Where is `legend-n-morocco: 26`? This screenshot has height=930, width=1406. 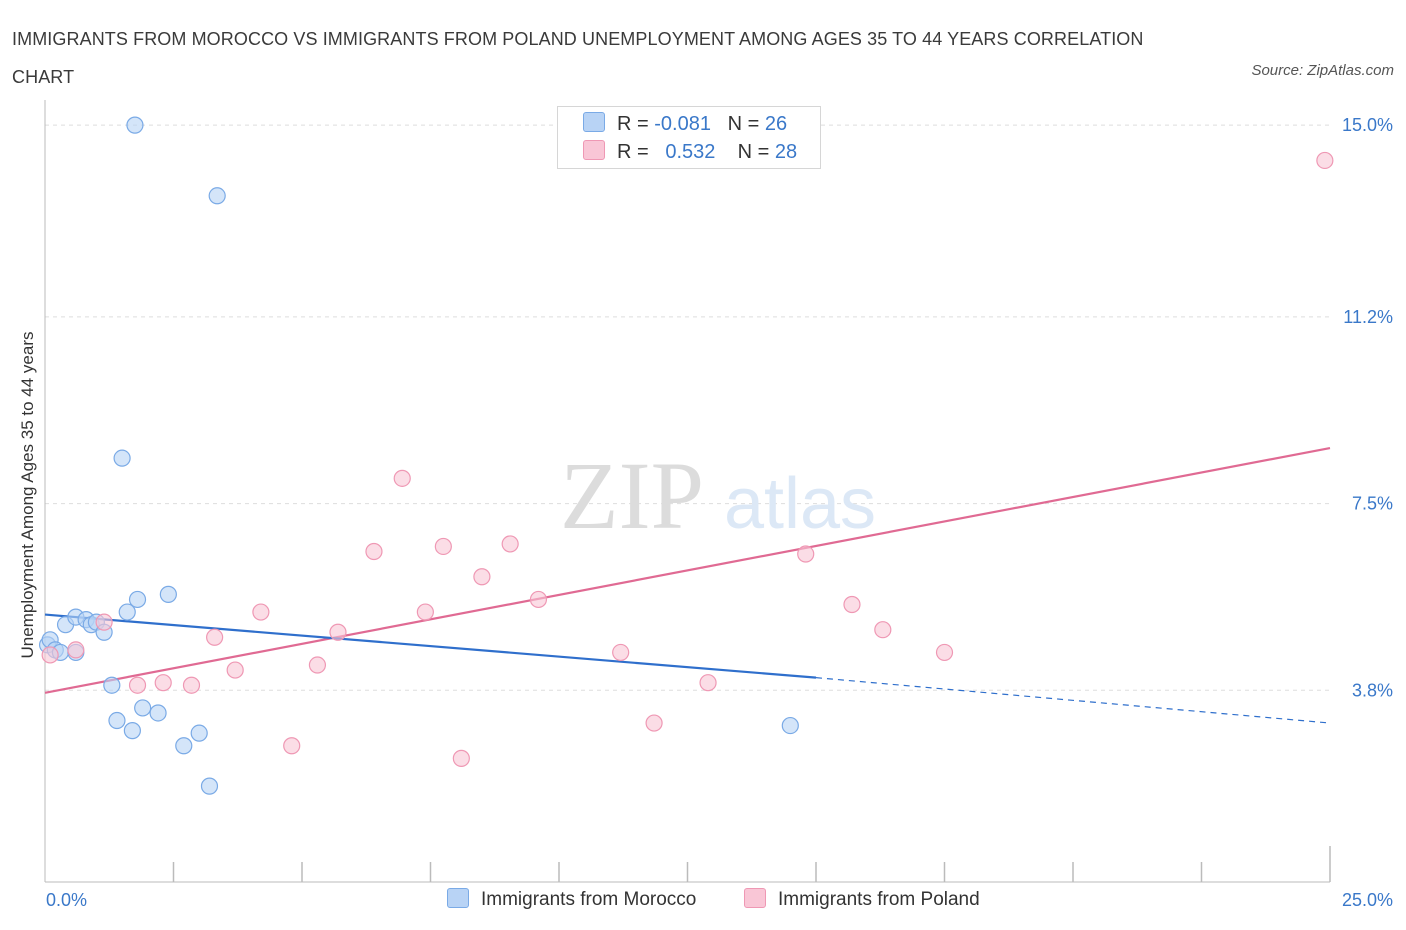
legend-n-morocco: 26 is located at coordinates (776, 124).